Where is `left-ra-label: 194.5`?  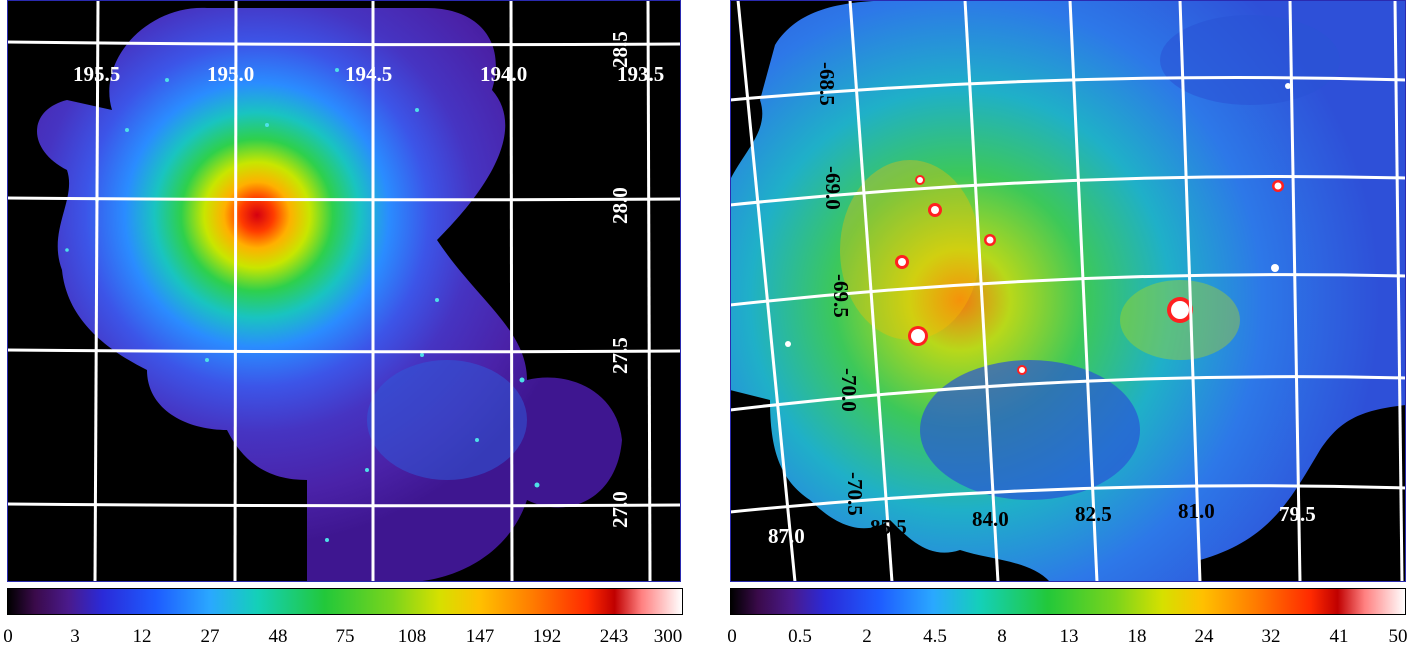 left-ra-label: 194.5 is located at coordinates (368, 74).